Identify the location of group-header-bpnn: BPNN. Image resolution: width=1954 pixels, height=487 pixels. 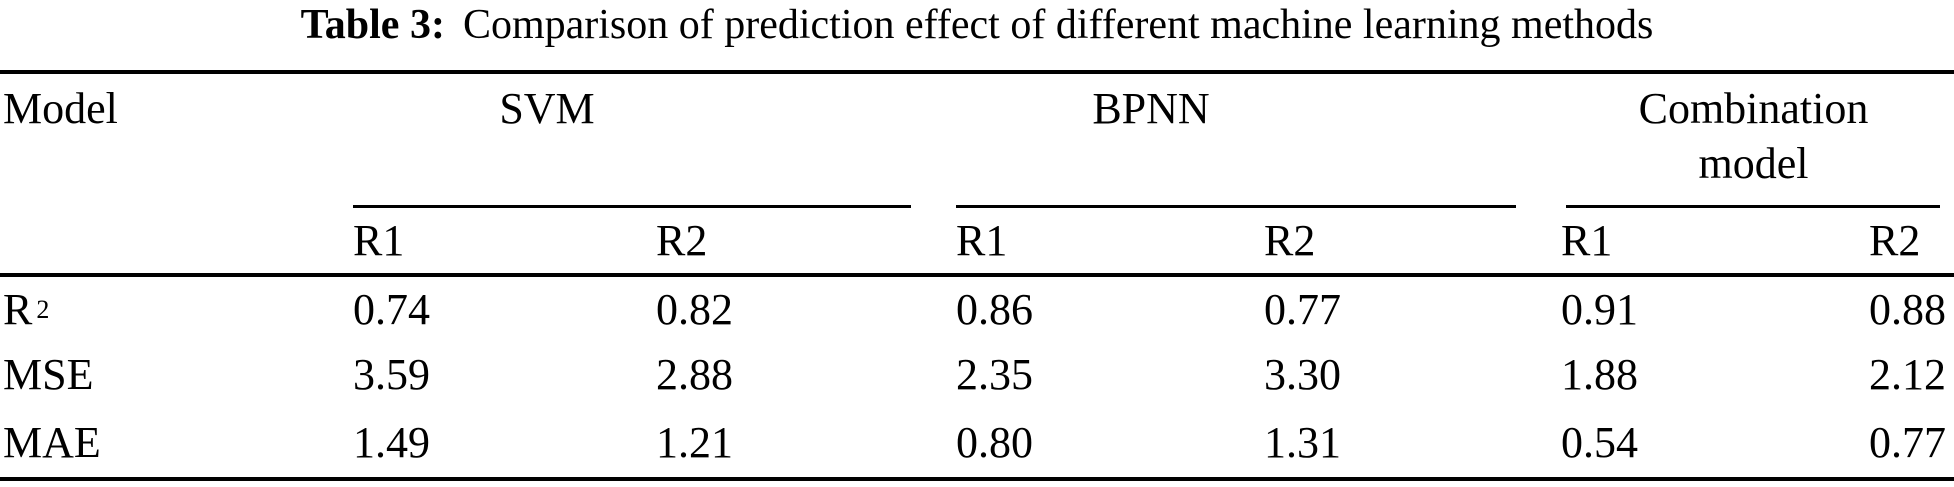
(1258, 141).